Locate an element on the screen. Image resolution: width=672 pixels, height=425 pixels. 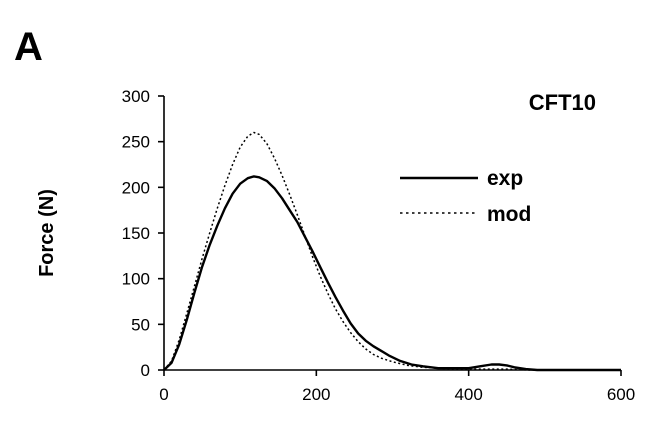
y-tick-label: 250 is located at coordinates (136, 142).